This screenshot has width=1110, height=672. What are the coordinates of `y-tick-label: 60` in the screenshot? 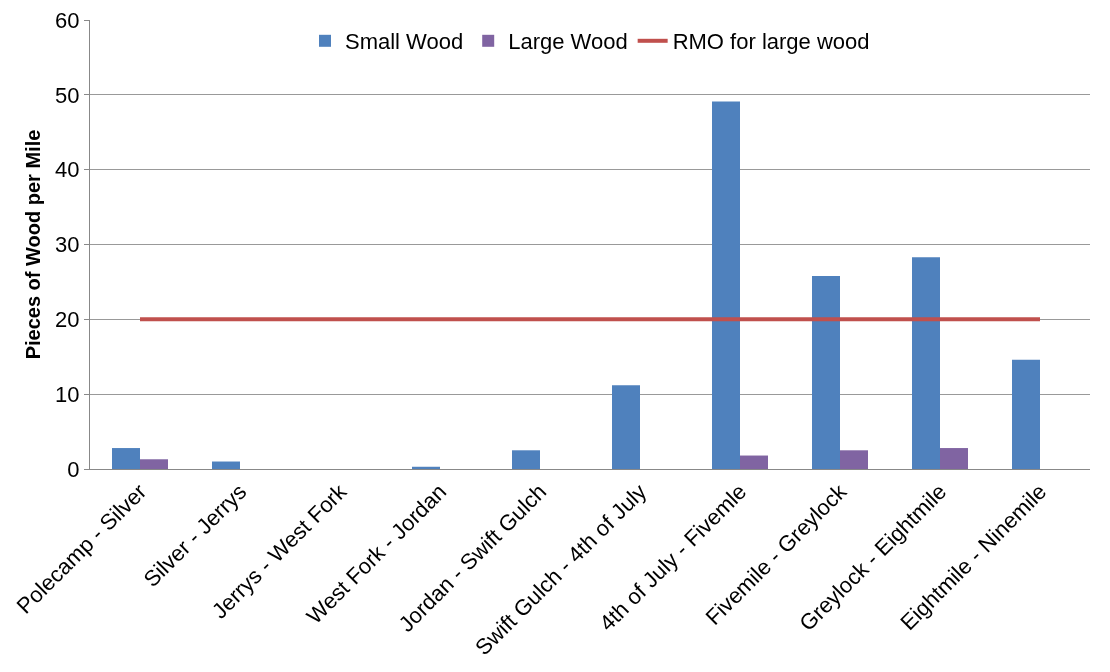 It's located at (67, 20).